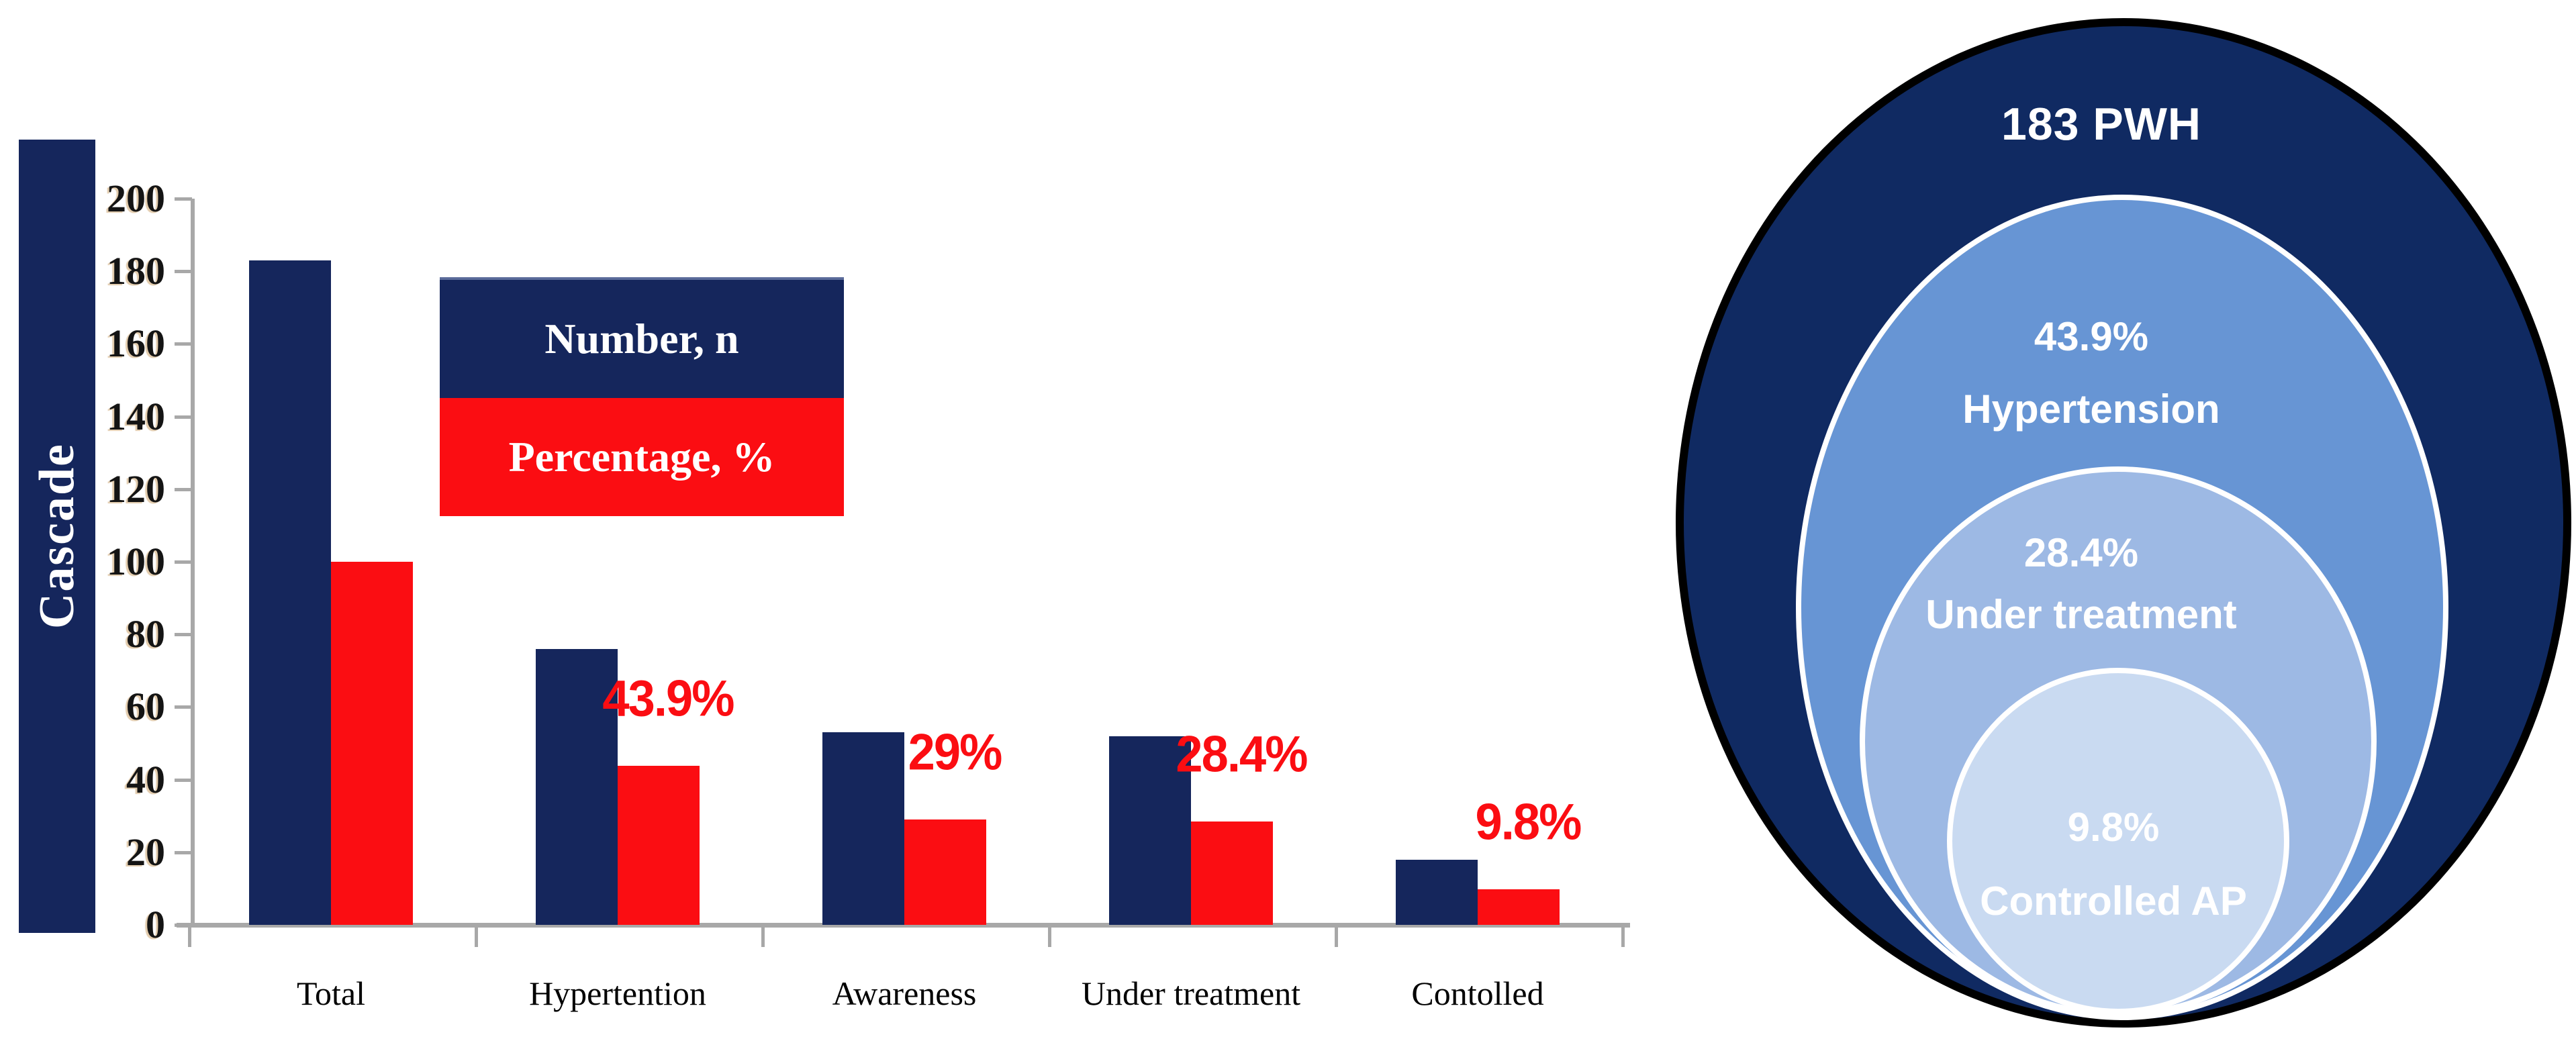 Image resolution: width=2576 pixels, height=1045 pixels. I want to click on y-axis-title-band: Cascade, so click(57, 536).